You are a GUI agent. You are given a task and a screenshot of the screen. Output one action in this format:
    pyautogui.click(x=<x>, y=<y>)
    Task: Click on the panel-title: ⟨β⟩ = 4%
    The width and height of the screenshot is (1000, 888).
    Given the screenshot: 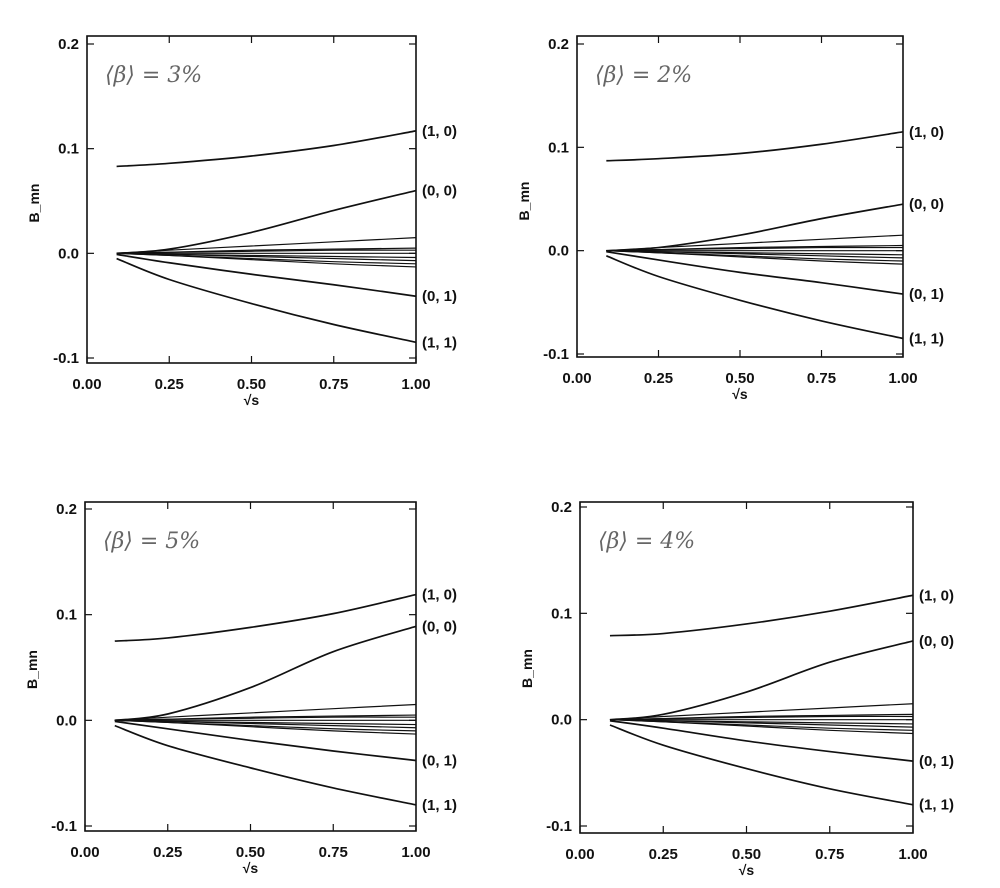 What is the action you would take?
    pyautogui.click(x=646, y=541)
    